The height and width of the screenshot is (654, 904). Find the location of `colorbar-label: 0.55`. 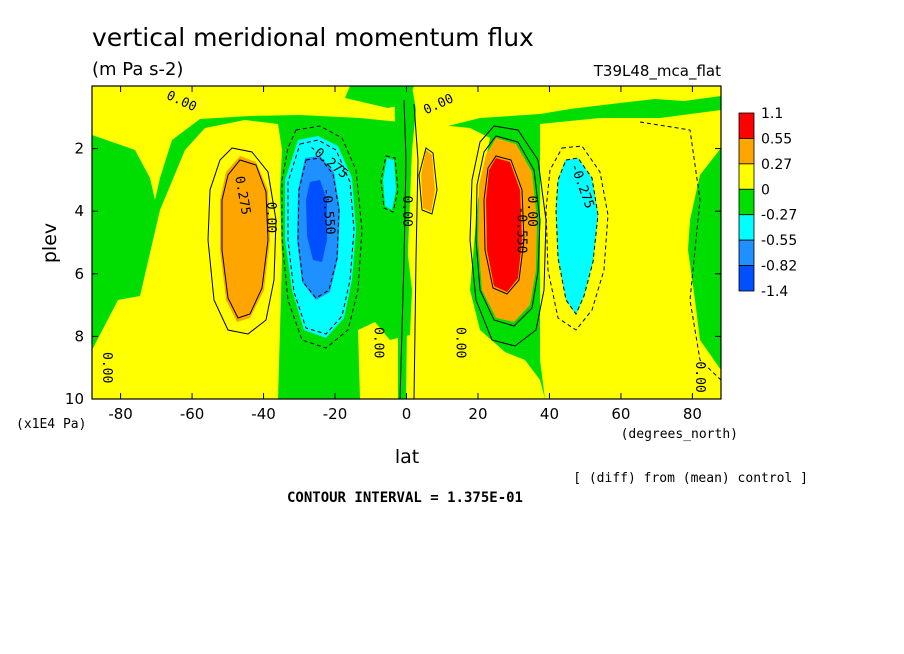

colorbar-label: 0.55 is located at coordinates (776, 139).